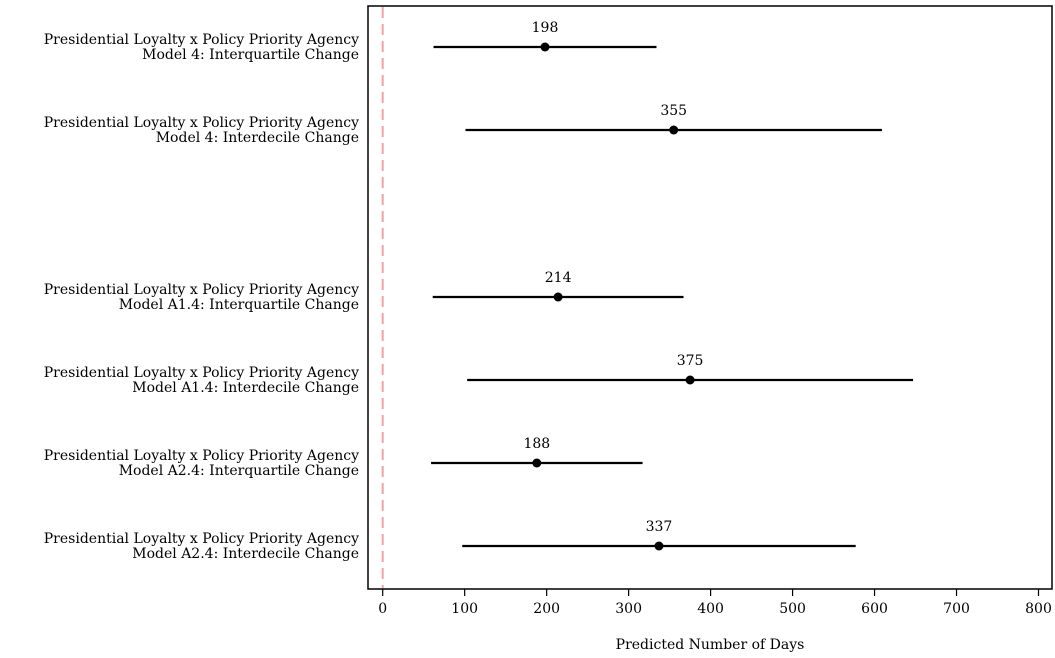 This screenshot has width=1055, height=658. Describe the element at coordinates (257, 138) in the screenshot. I see `row-label-line2: Model 4: Interdecile Change` at that location.